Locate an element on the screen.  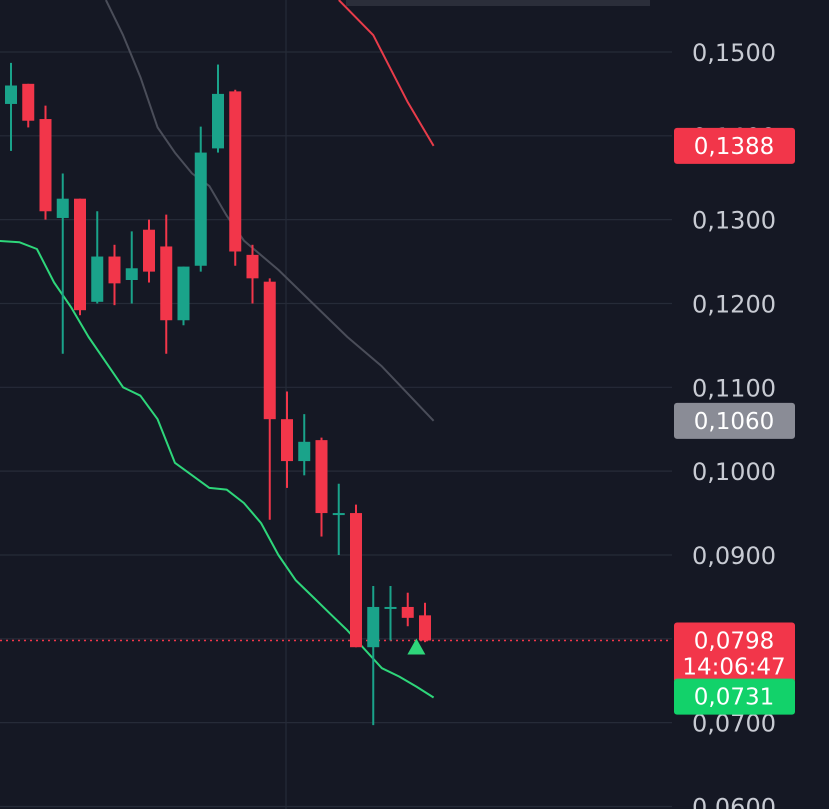
top-range-bar is located at coordinates (498, 3).